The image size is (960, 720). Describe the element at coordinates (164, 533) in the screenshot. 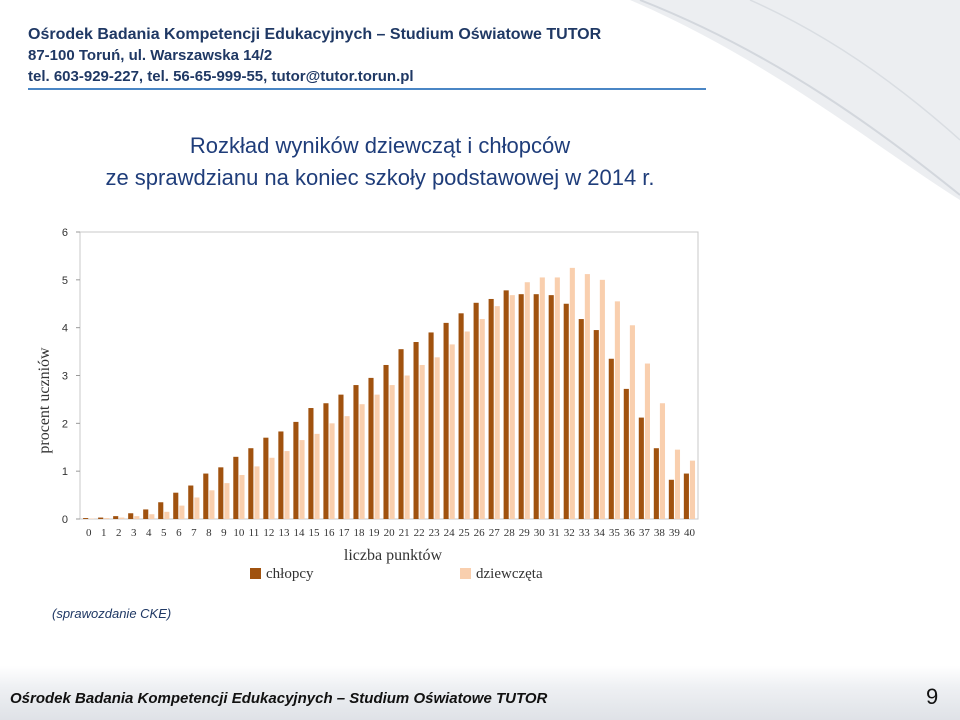

I see `x-tick-label: 5` at that location.